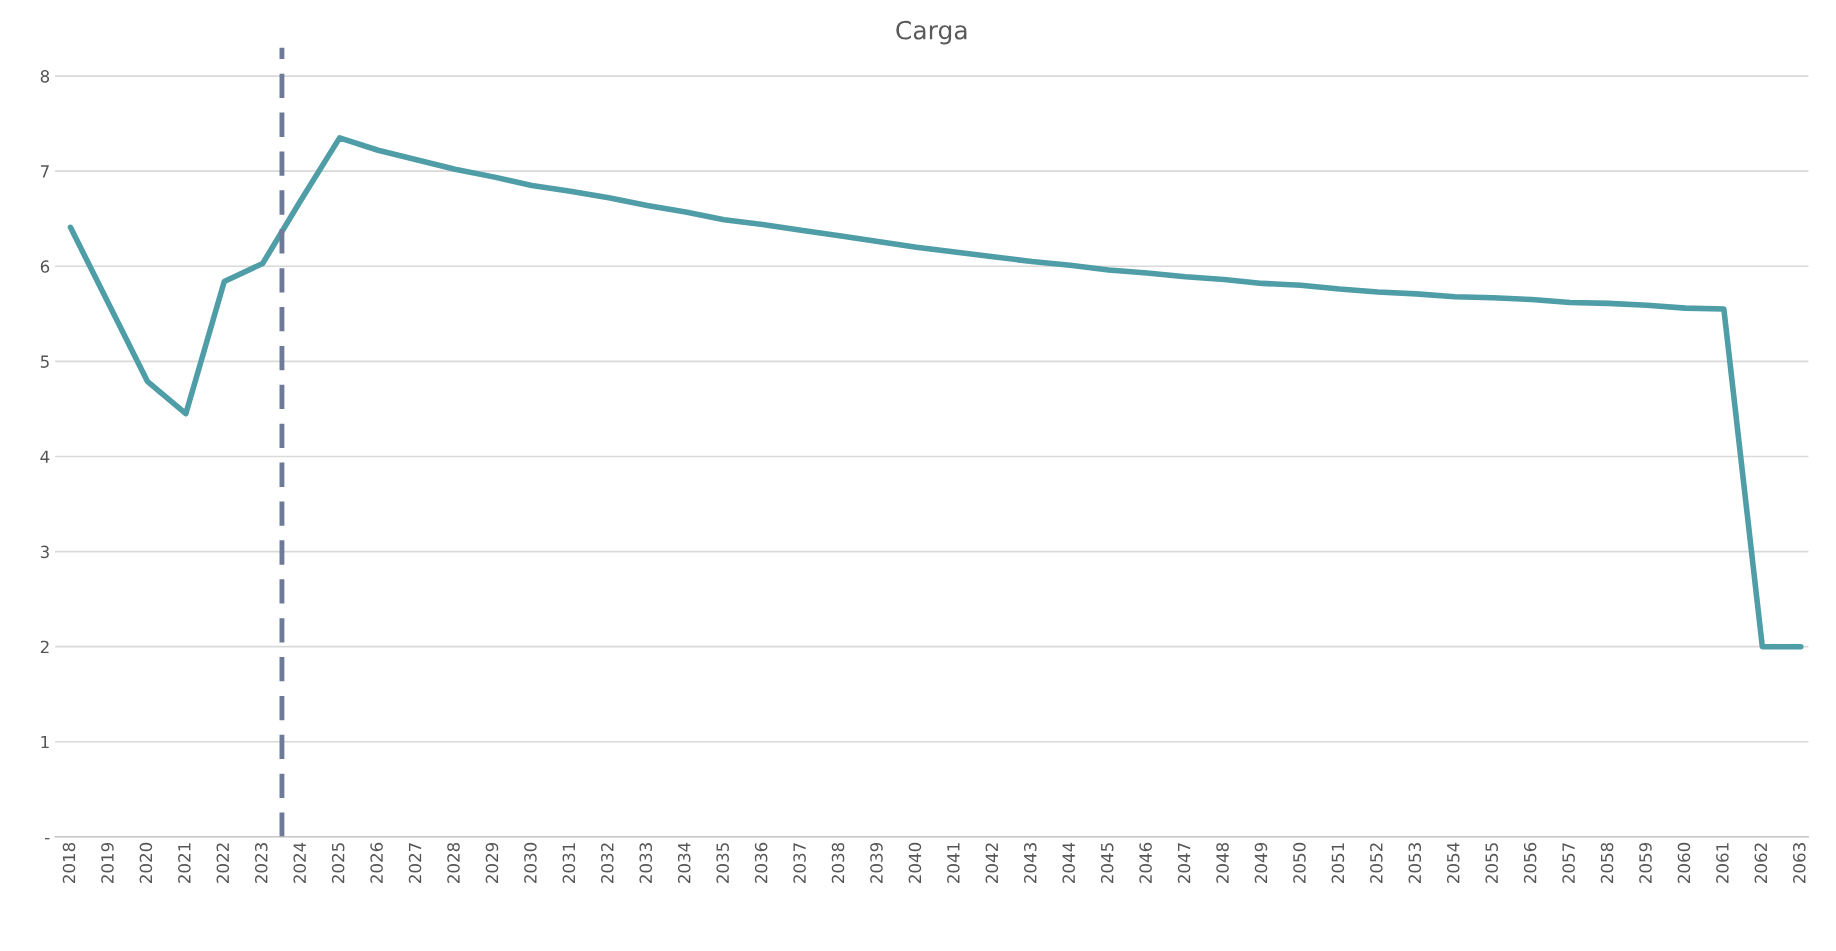 Image resolution: width=1836 pixels, height=951 pixels. I want to click on x-tick-label: 2030, so click(530, 862).